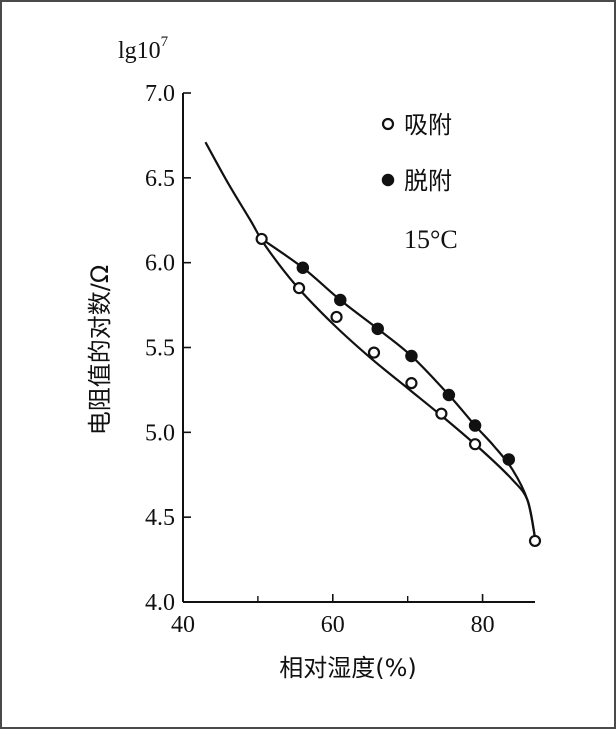  What do you see at coordinates (333, 625) in the screenshot?
I see `x-tick-label: 60` at bounding box center [333, 625].